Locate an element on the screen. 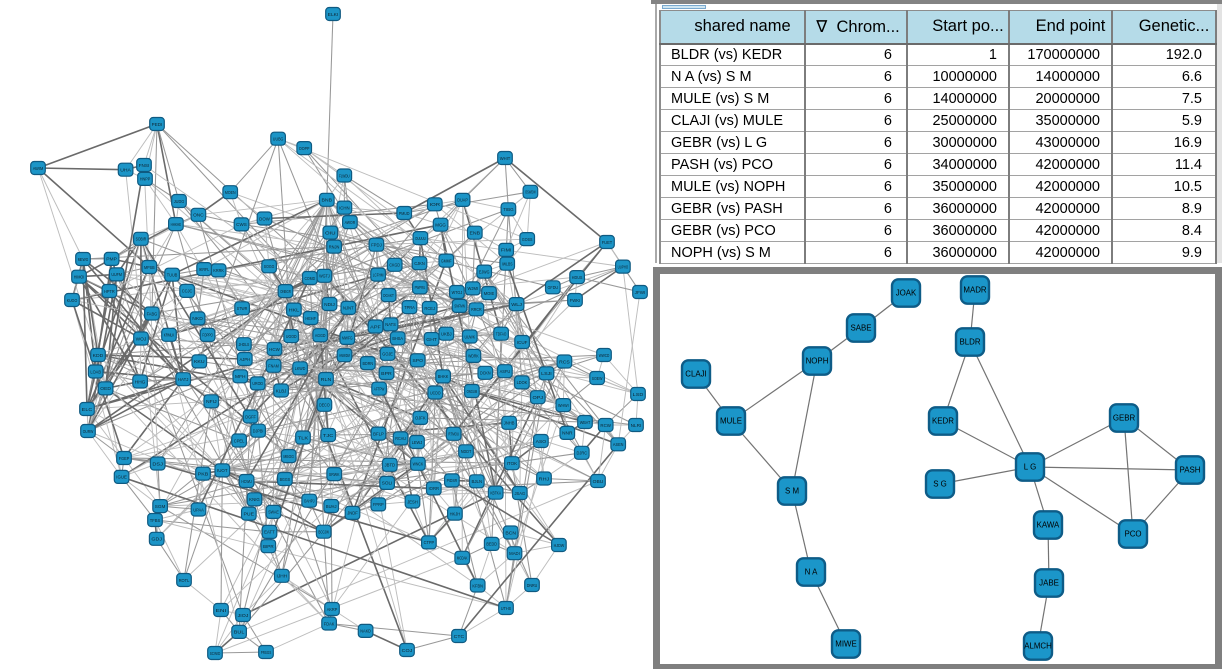 This screenshot has height=669, width=1222. svg-text: WOJ is located at coordinates (141, 338).